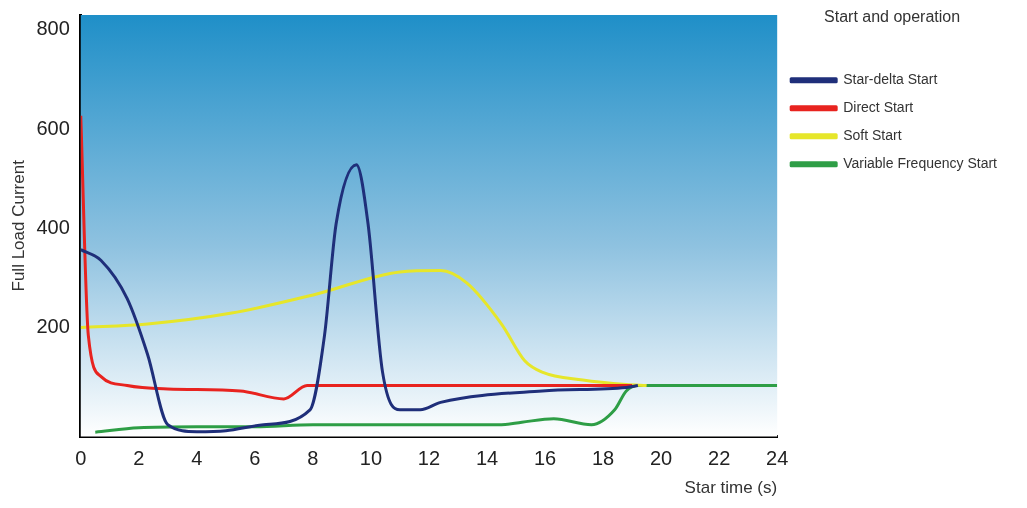 The height and width of the screenshot is (508, 1027). What do you see at coordinates (18, 225) in the screenshot?
I see `y-axis-title: Full Load Current` at bounding box center [18, 225].